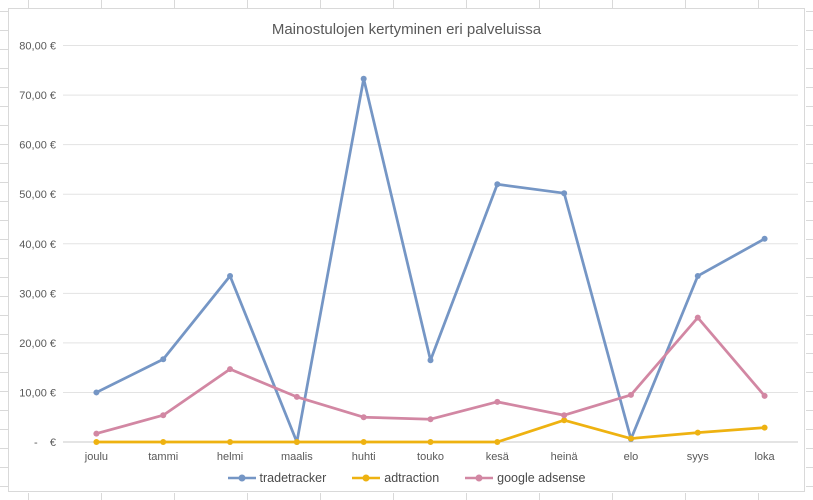 The height and width of the screenshot is (500, 813). Describe the element at coordinates (498, 457) in the screenshot. I see `x-category-label: kesä` at that location.